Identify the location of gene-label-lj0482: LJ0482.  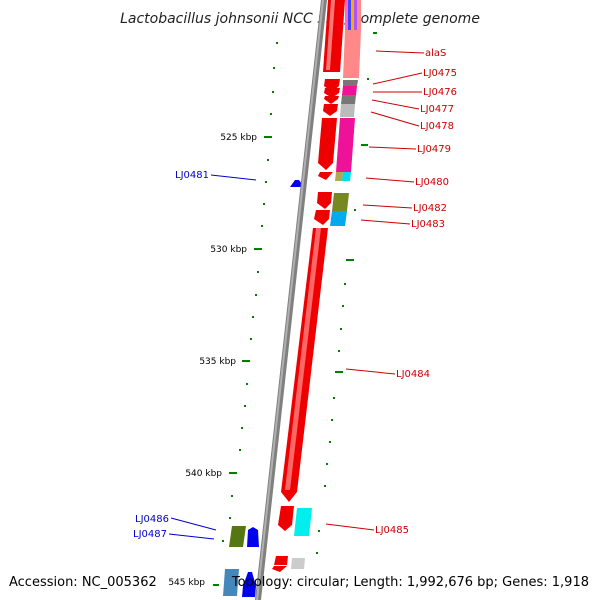
(430, 208).